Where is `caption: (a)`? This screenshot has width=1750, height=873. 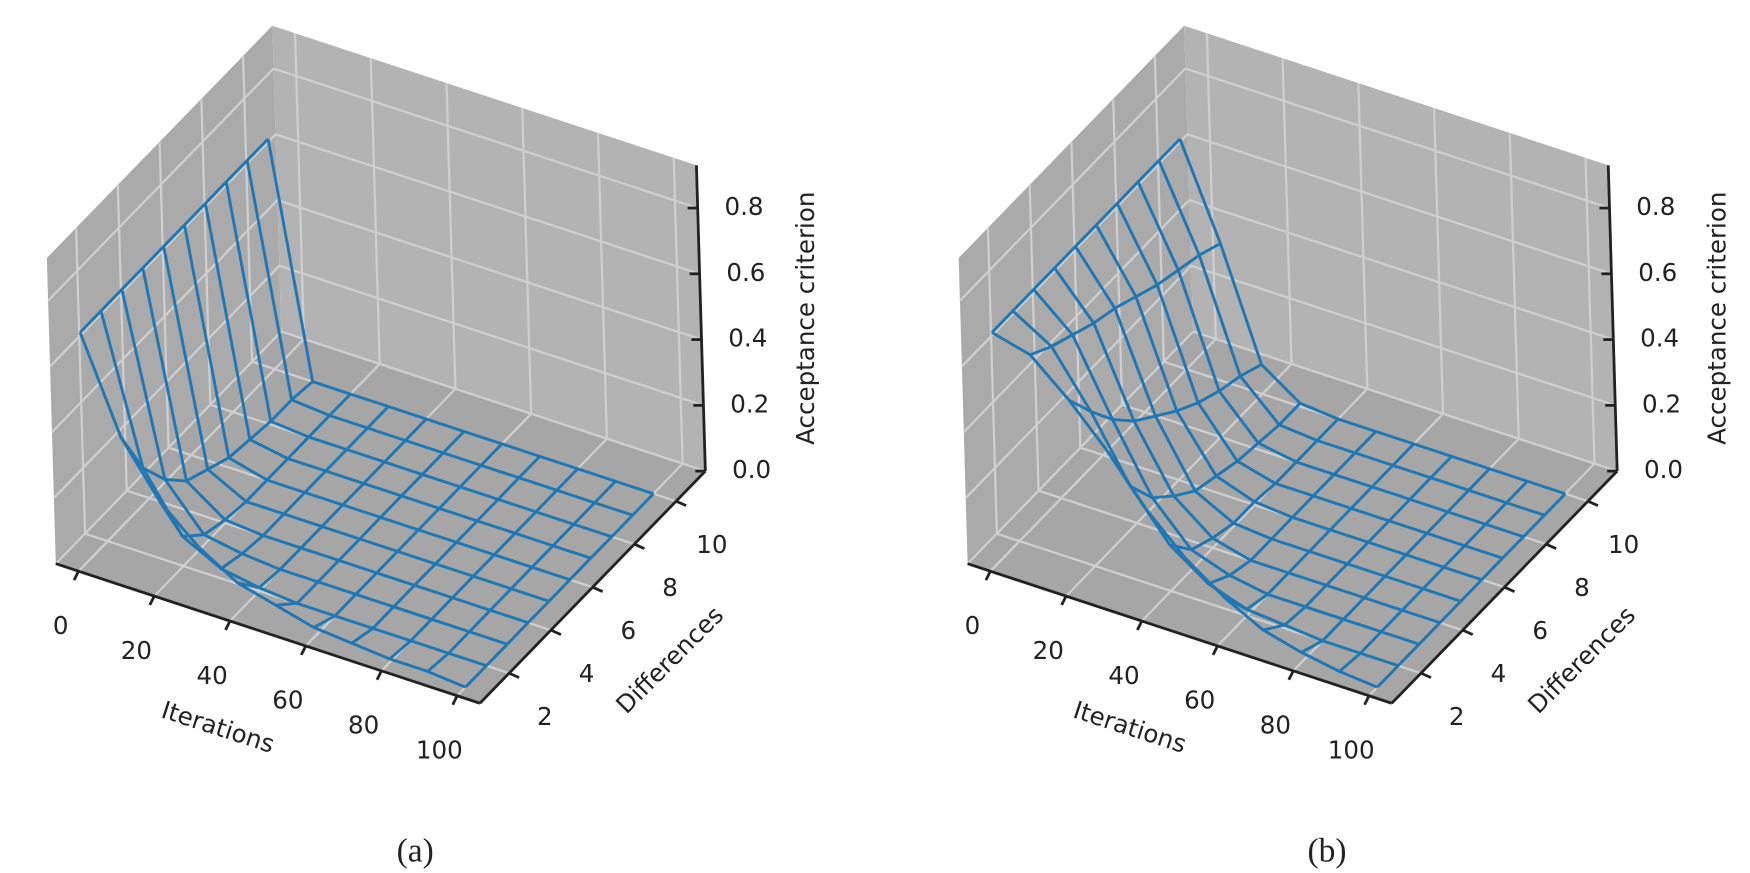
caption: (a) is located at coordinates (415, 851).